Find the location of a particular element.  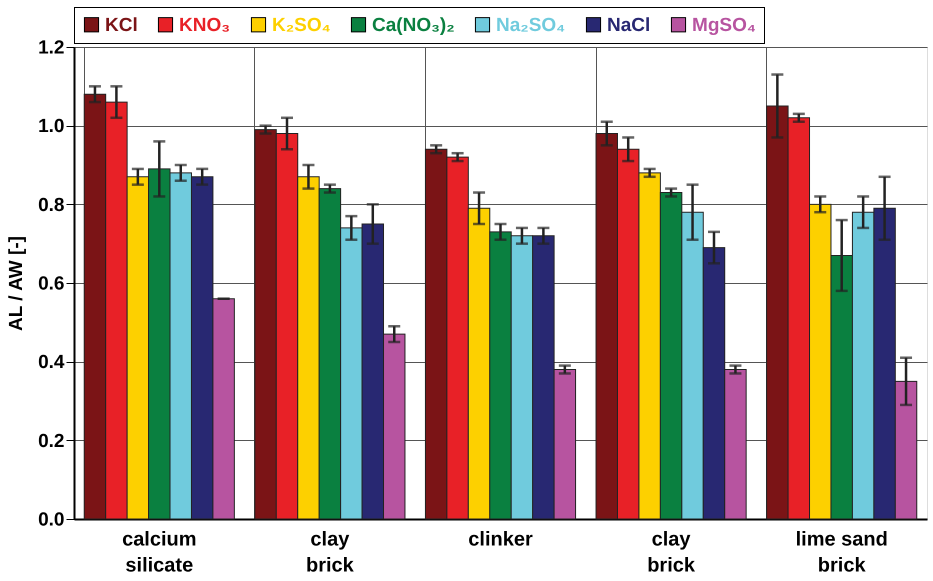

legend-label: MgSO₄ is located at coordinates (724, 25).